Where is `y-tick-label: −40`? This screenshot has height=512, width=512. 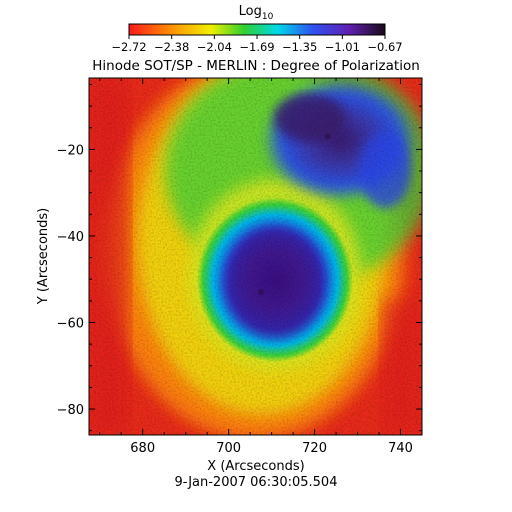
y-tick-label: −40 is located at coordinates (70, 237).